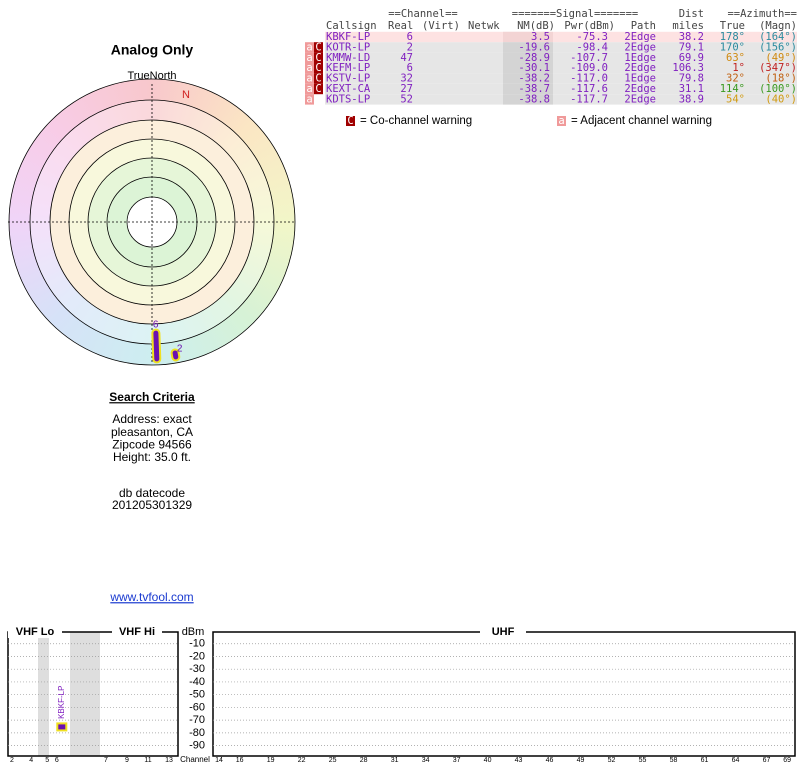 The width and height of the screenshot is (800, 768). I want to click on section-label: VHF Lo, so click(35, 632).